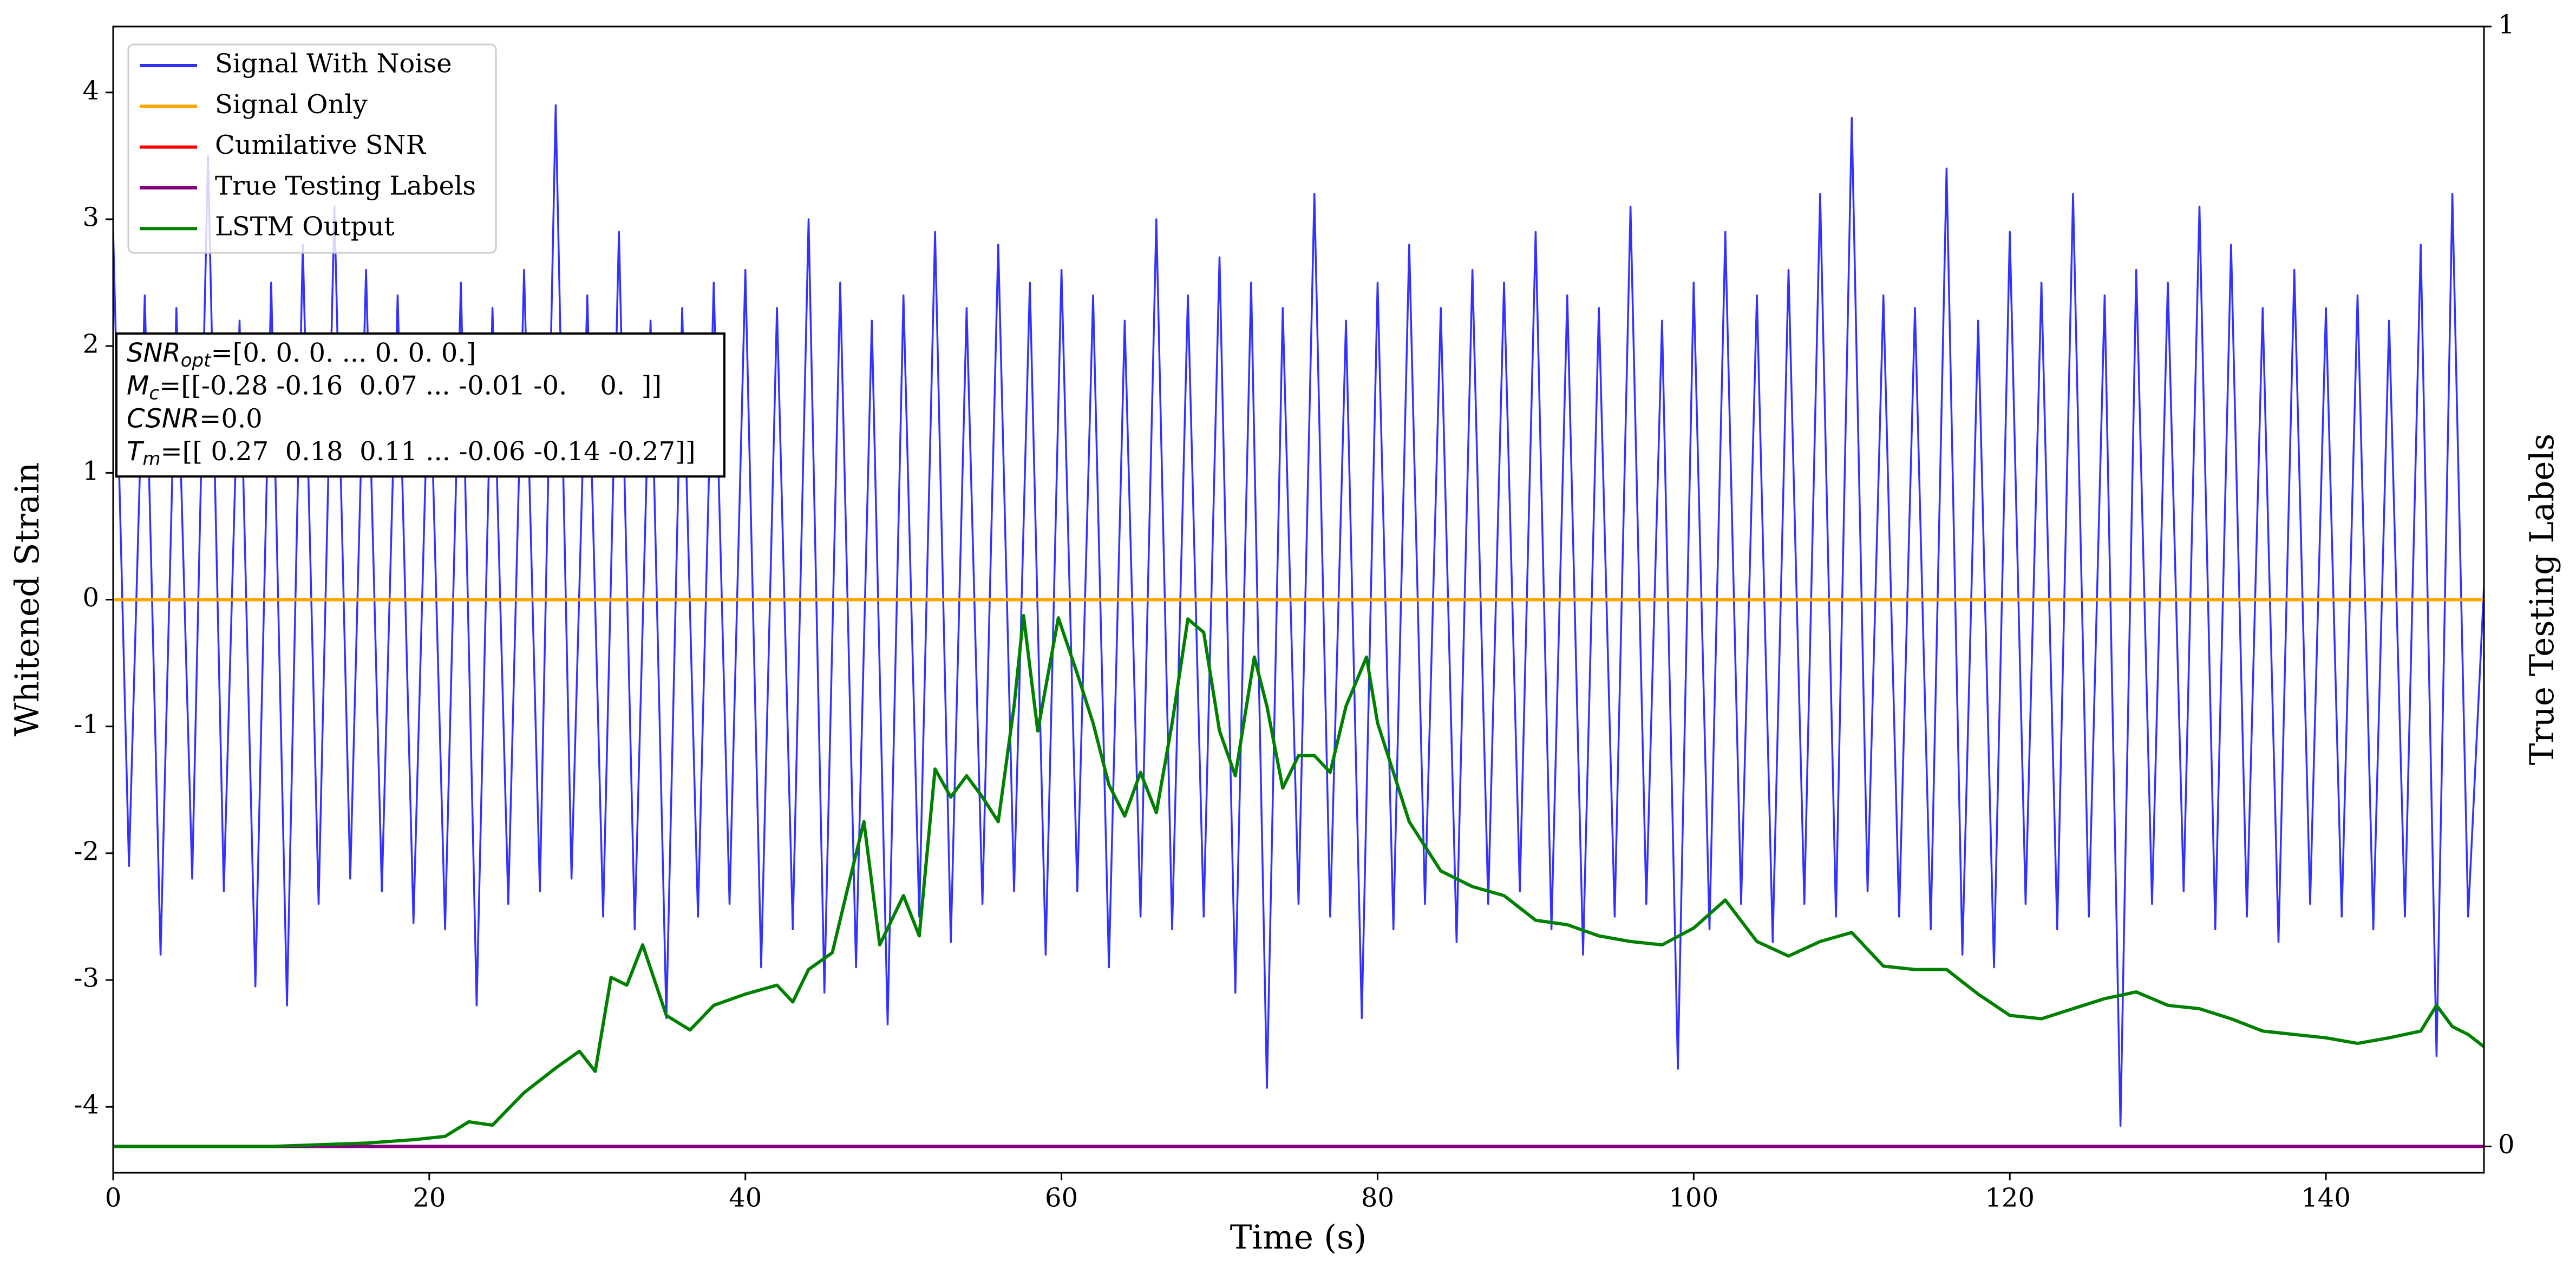 Image resolution: width=2576 pixels, height=1274 pixels. I want to click on y-tick-label: -3, so click(86, 978).